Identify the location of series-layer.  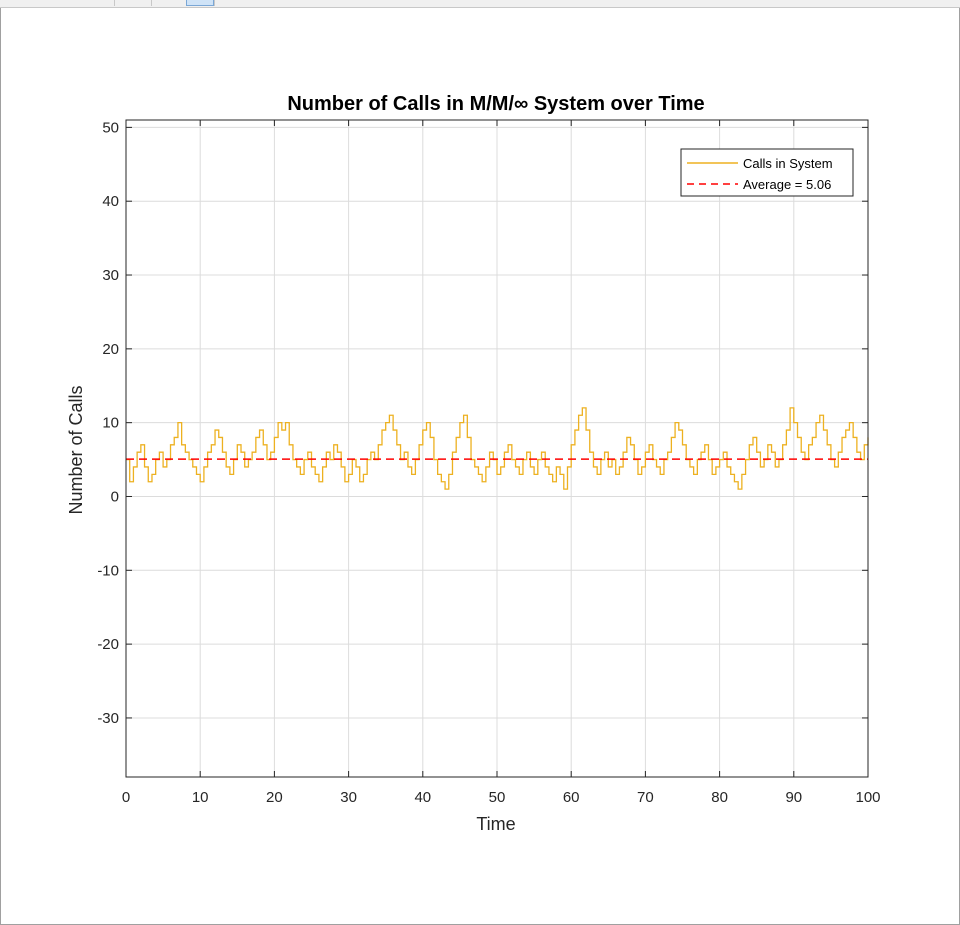
(497, 448).